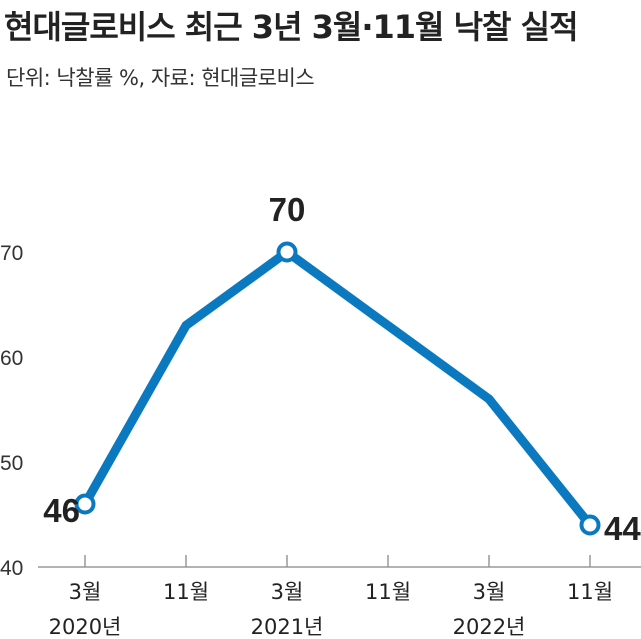  What do you see at coordinates (160, 78) in the screenshot?
I see `chart-subtitle: 단위: 낙찰률 %, 자료: 현대글로비스` at bounding box center [160, 78].